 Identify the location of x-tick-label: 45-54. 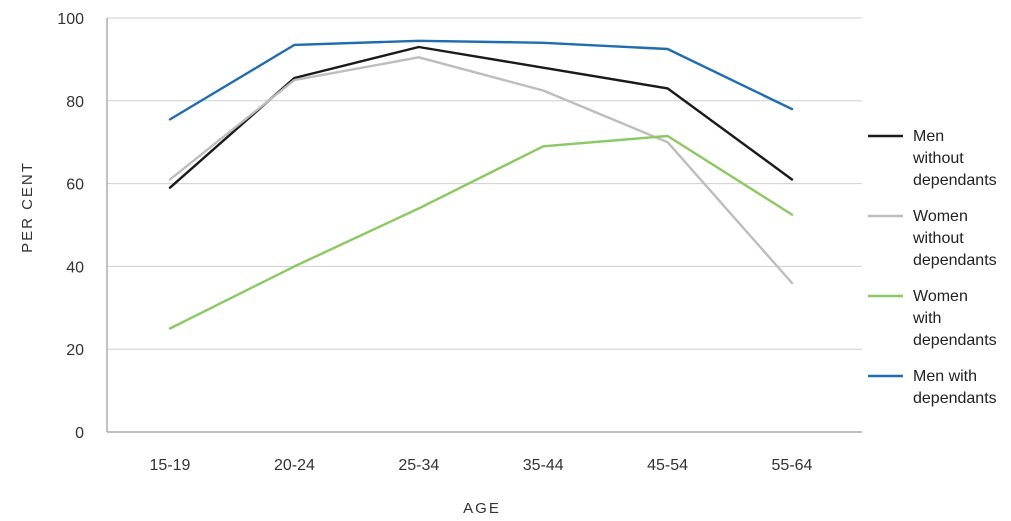
(667, 465).